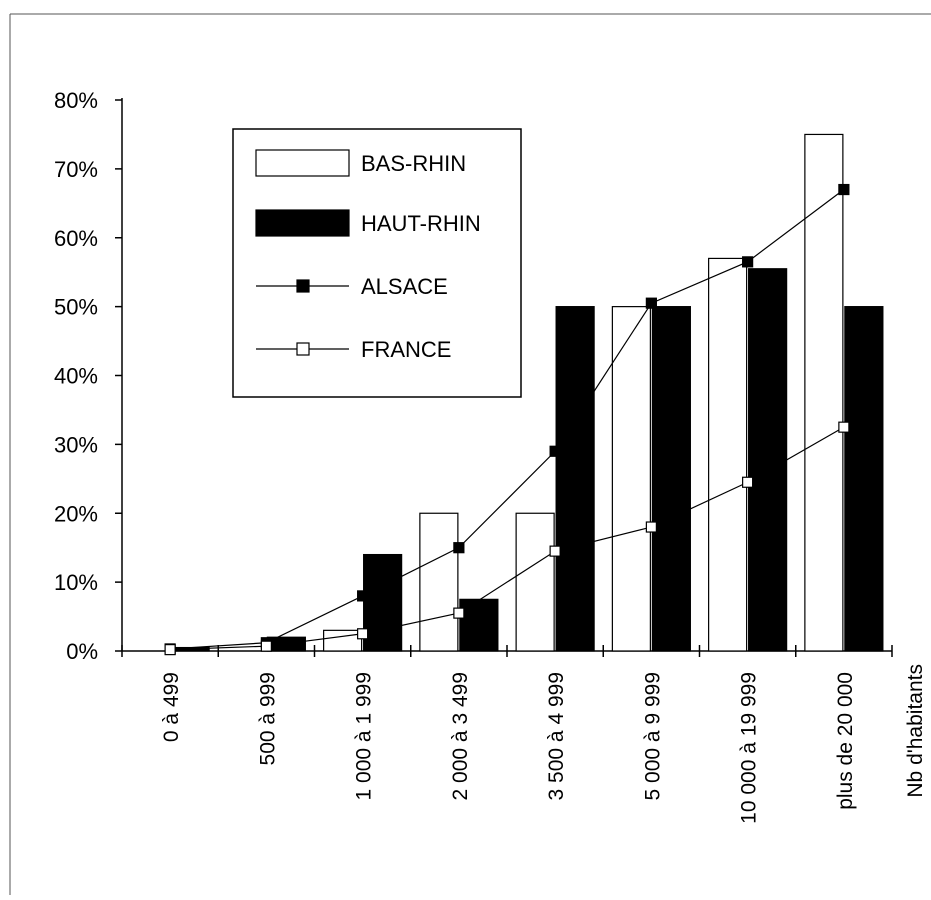 The height and width of the screenshot is (900, 931). Describe the element at coordinates (76, 444) in the screenshot. I see `y-tick-label: 30%` at that location.